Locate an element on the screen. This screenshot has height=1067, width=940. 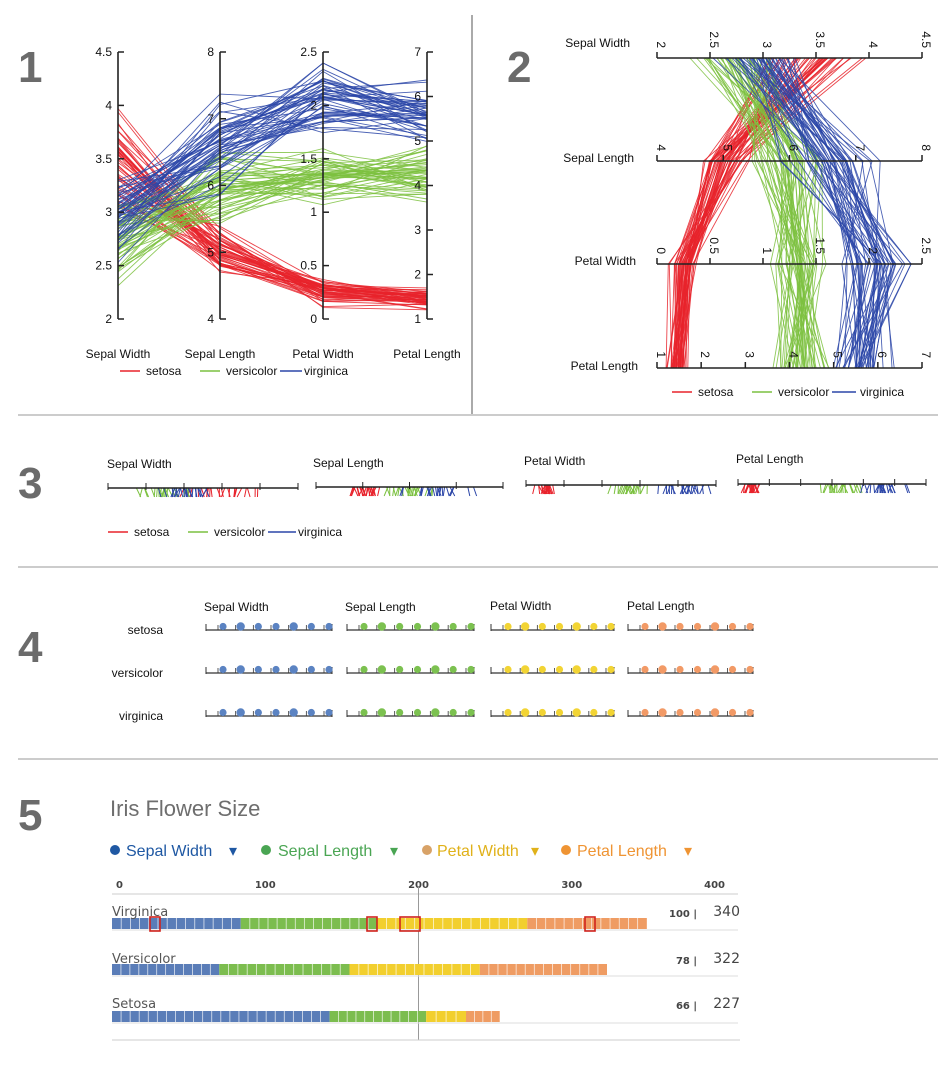
p5-x-tick-label: 300 is located at coordinates (571, 885).